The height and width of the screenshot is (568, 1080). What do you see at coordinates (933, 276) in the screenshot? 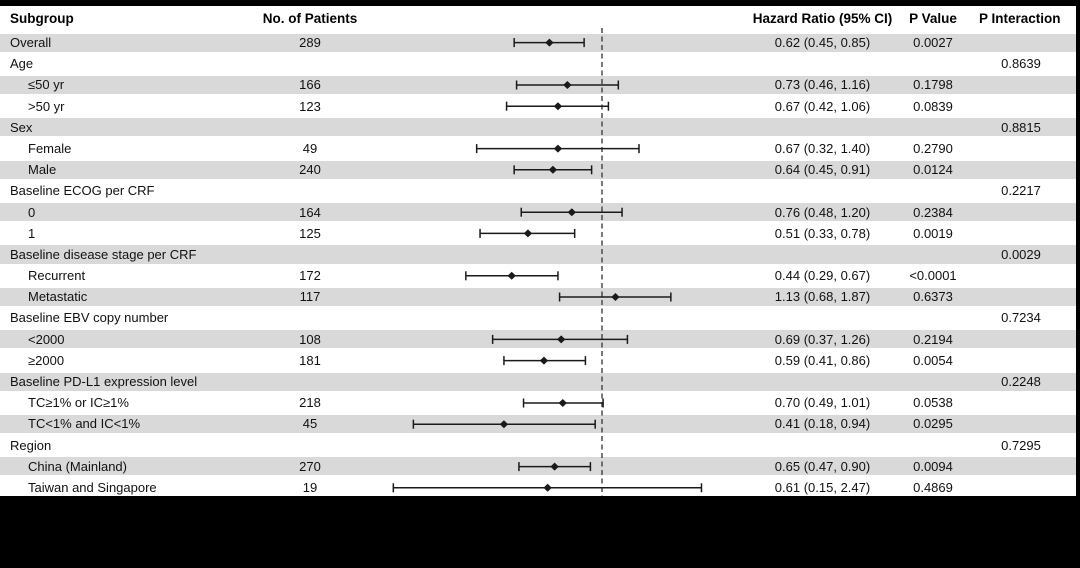
I see `p-value: <0.0001` at bounding box center [933, 276].